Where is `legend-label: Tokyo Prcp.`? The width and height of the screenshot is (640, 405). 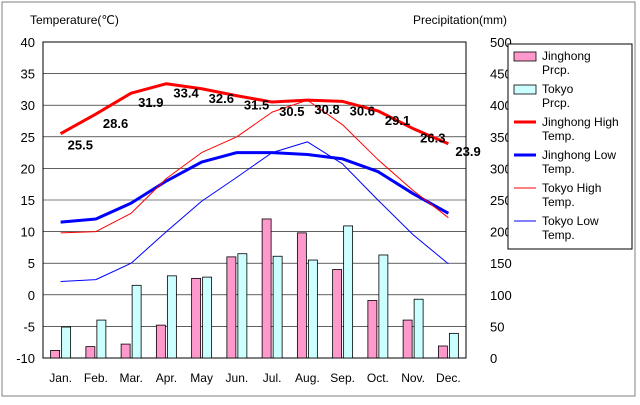 legend-label: Tokyo Prcp. is located at coordinates (558, 96).